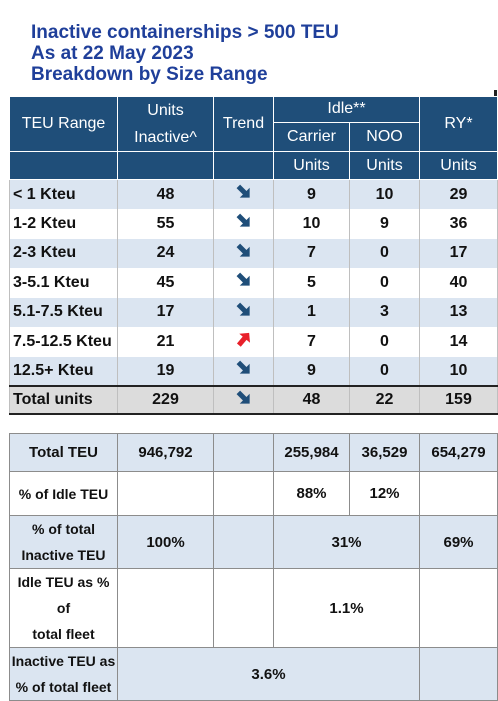 Image resolution: width=498 pixels, height=701 pixels. What do you see at coordinates (346, 542) in the screenshot?
I see `pct-total-inactive-idle: 31%` at bounding box center [346, 542].